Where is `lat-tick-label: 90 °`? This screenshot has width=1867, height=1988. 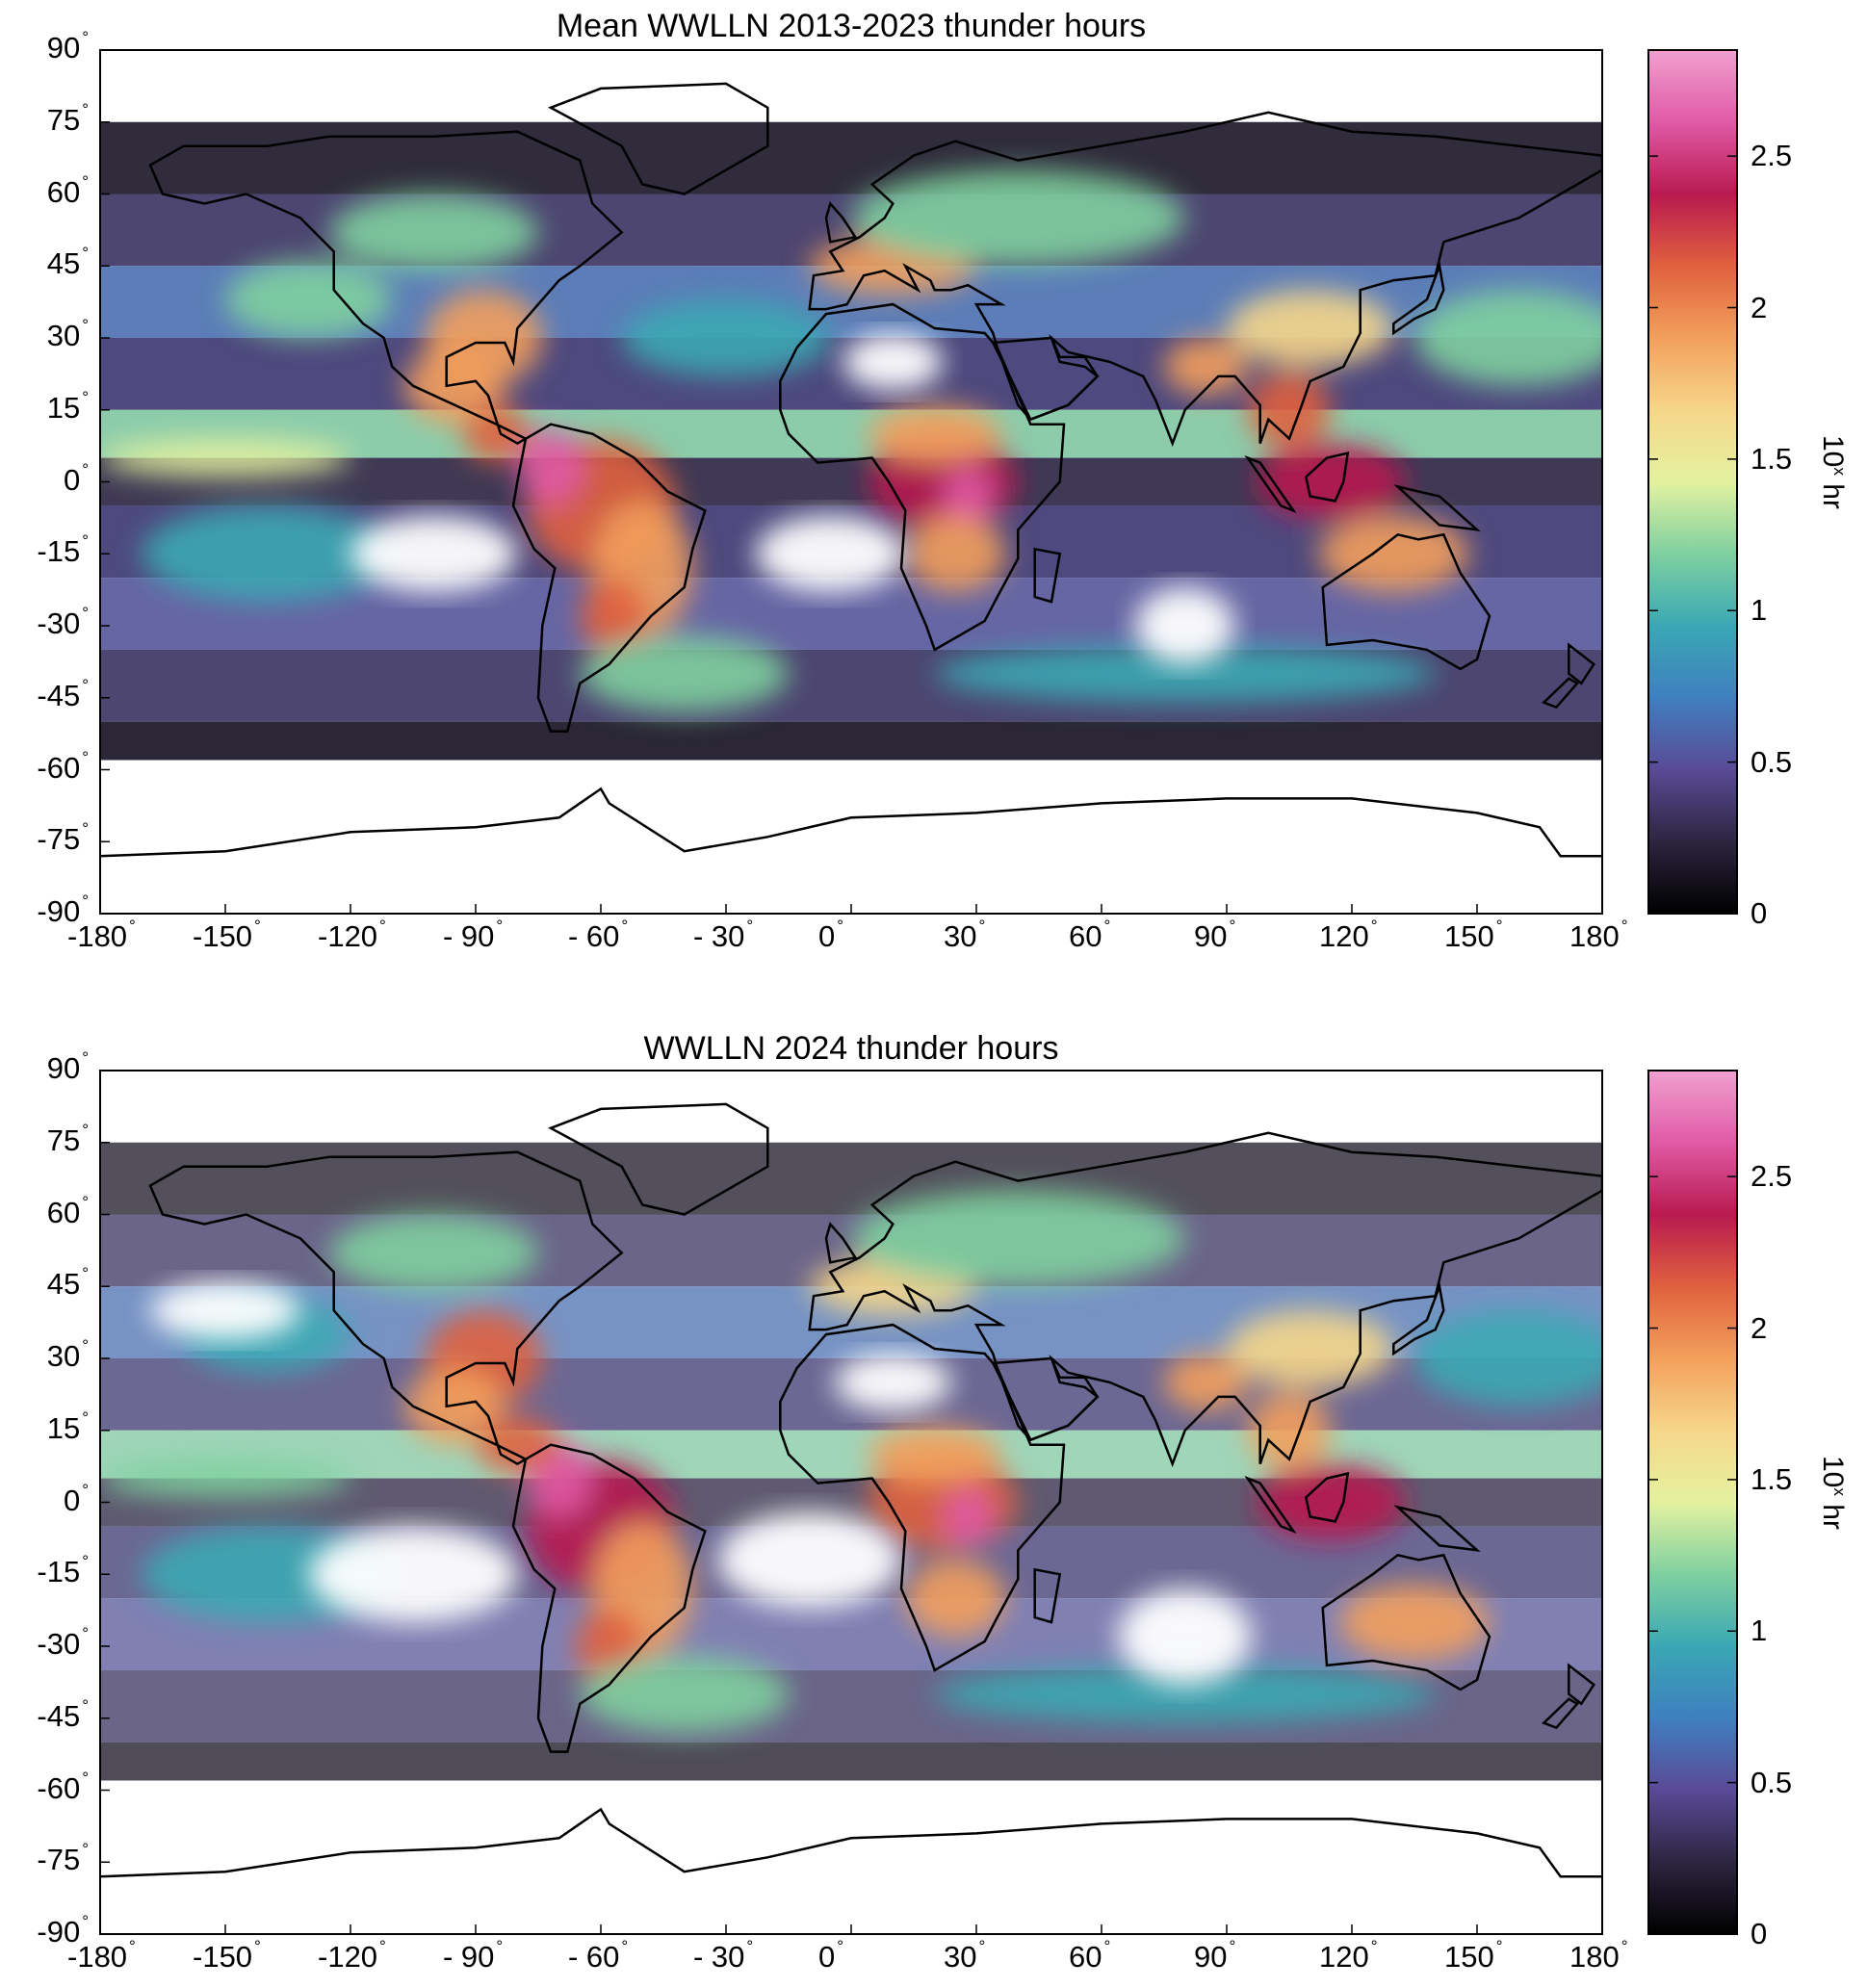
lat-tick-label: 90 ° is located at coordinates (67, 1067).